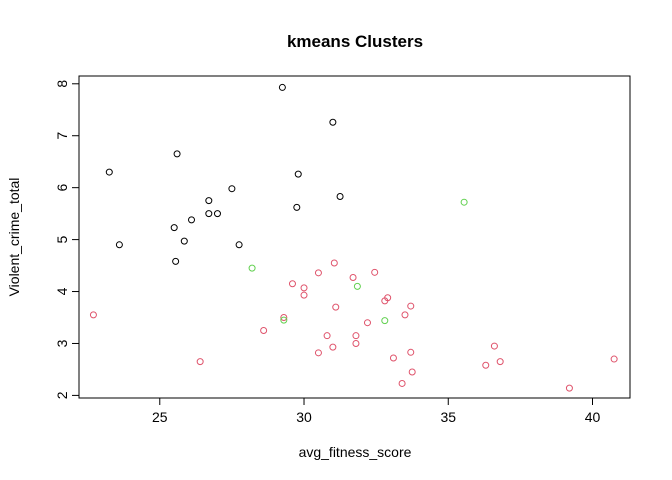  Describe the element at coordinates (62, 136) in the screenshot. I see `y-tick-label: 7` at that location.